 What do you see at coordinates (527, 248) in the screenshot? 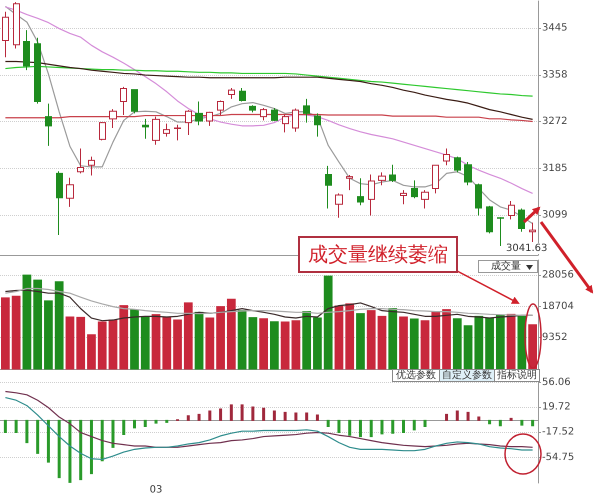
I see `annotation: 3041.63` at bounding box center [527, 248].